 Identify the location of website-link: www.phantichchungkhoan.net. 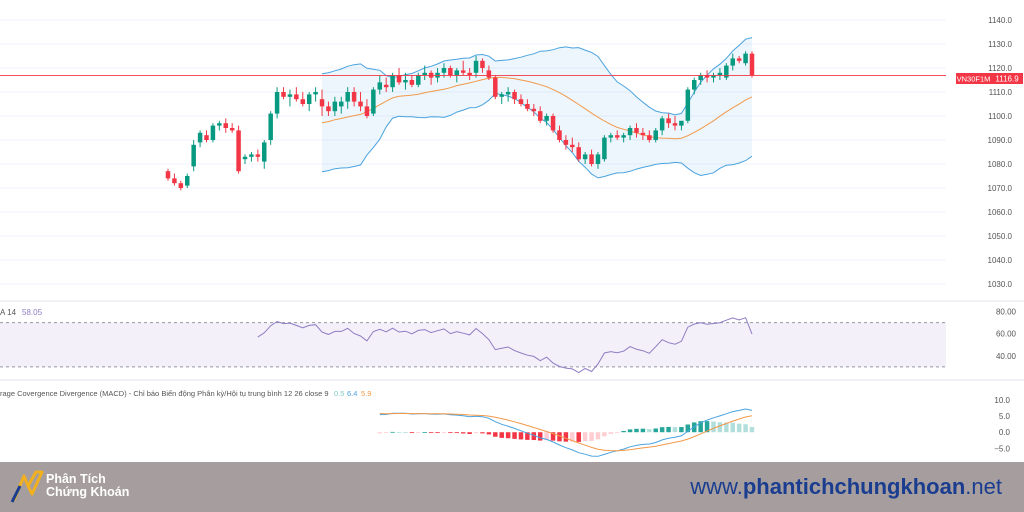
(846, 487).